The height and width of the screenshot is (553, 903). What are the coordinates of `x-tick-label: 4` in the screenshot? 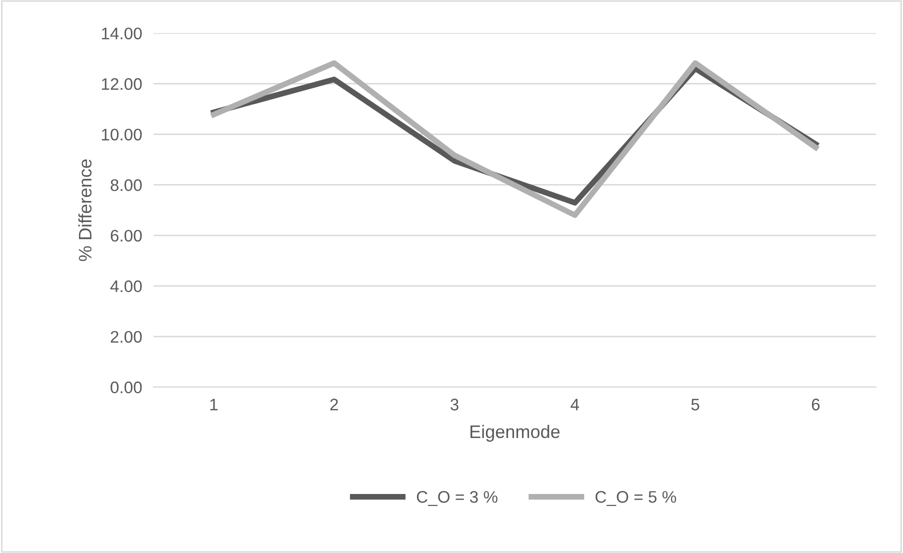 It's located at (575, 404).